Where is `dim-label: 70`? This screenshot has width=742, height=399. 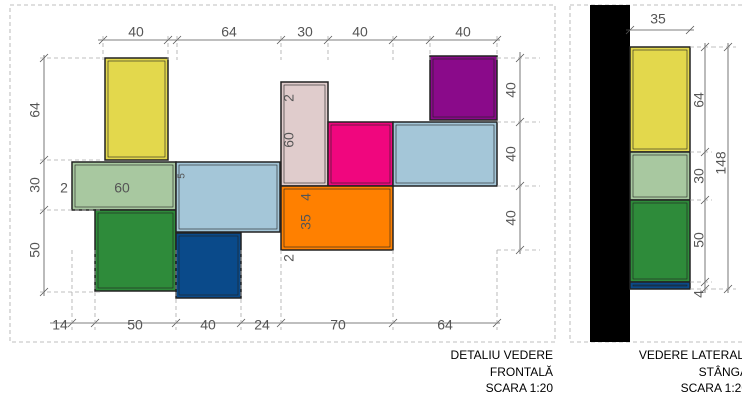 dim-label: 70 is located at coordinates (338, 325).